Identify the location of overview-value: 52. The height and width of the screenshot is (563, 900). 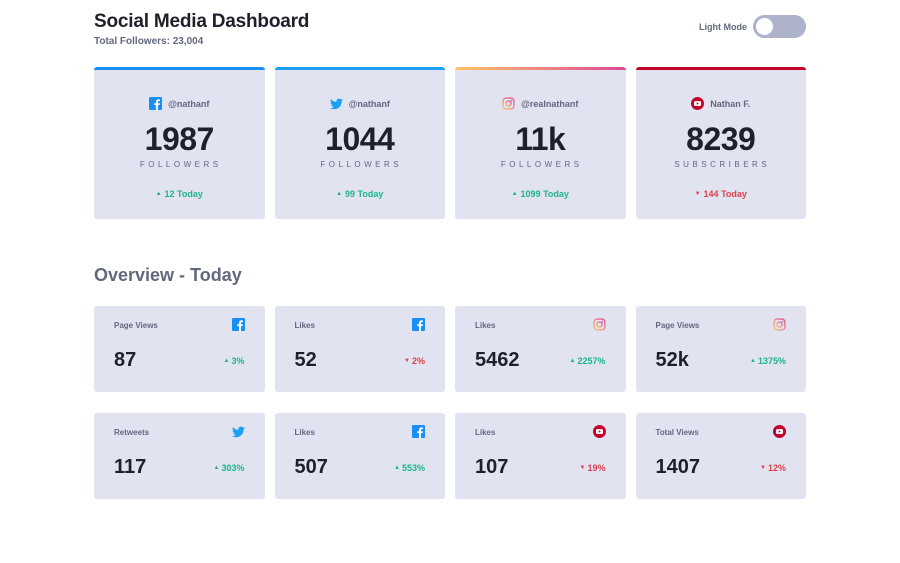
(305, 360).